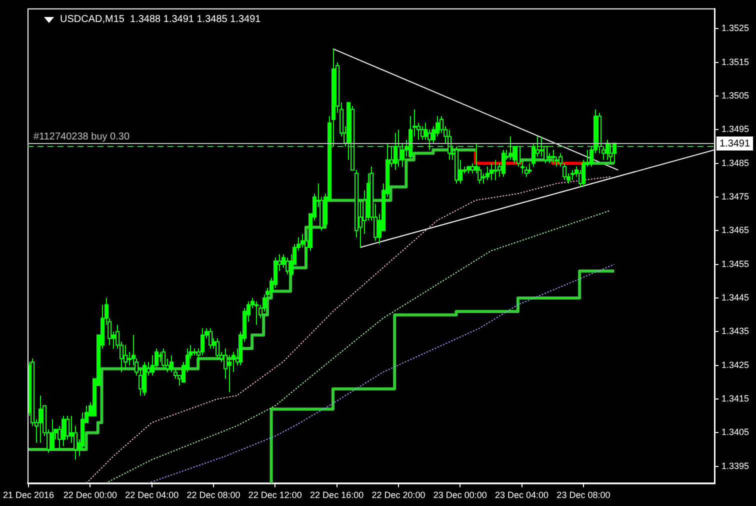 This screenshot has width=756, height=506. What do you see at coordinates (460, 495) in the screenshot?
I see `x-tick-label: 23 Dec 00:00` at bounding box center [460, 495].